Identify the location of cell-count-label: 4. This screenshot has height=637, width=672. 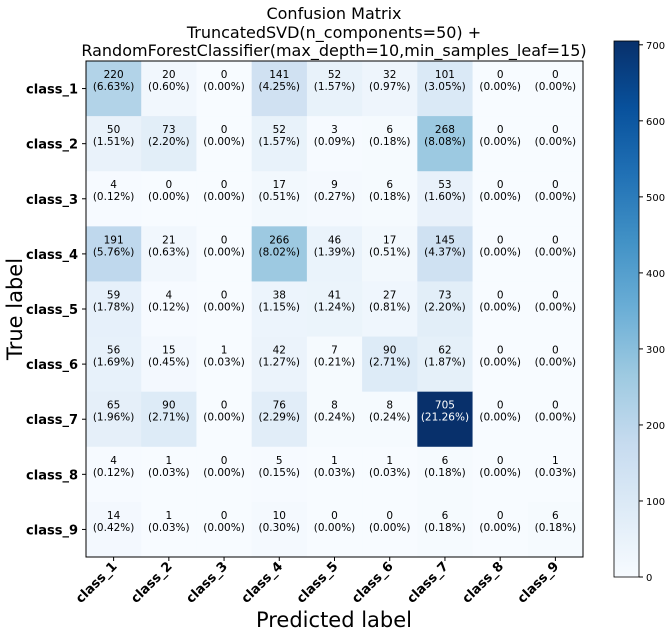
(168, 295).